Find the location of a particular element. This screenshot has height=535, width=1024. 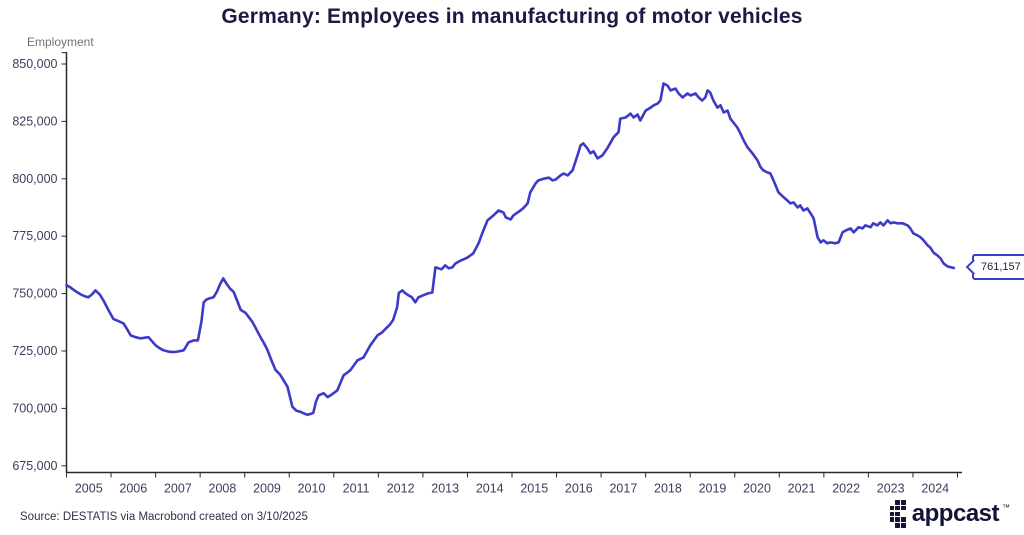

svg-text: 2019 is located at coordinates (713, 489).